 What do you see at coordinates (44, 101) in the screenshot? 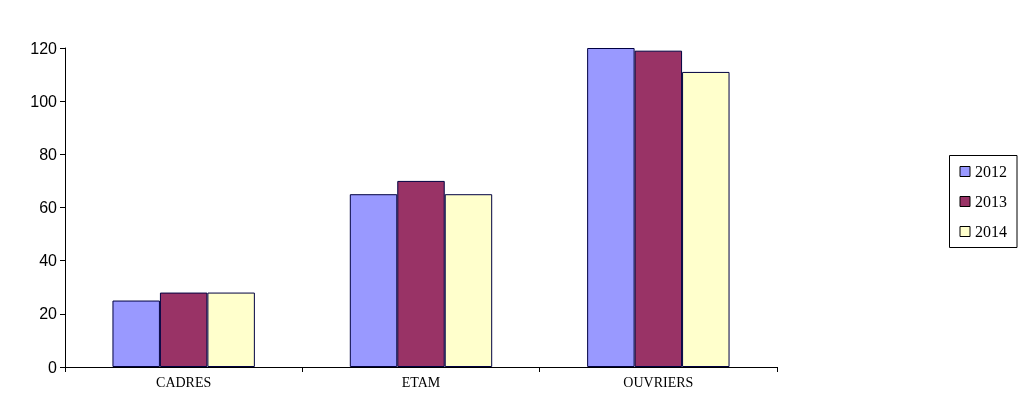
I see `y-tick-label: 100` at bounding box center [44, 101].